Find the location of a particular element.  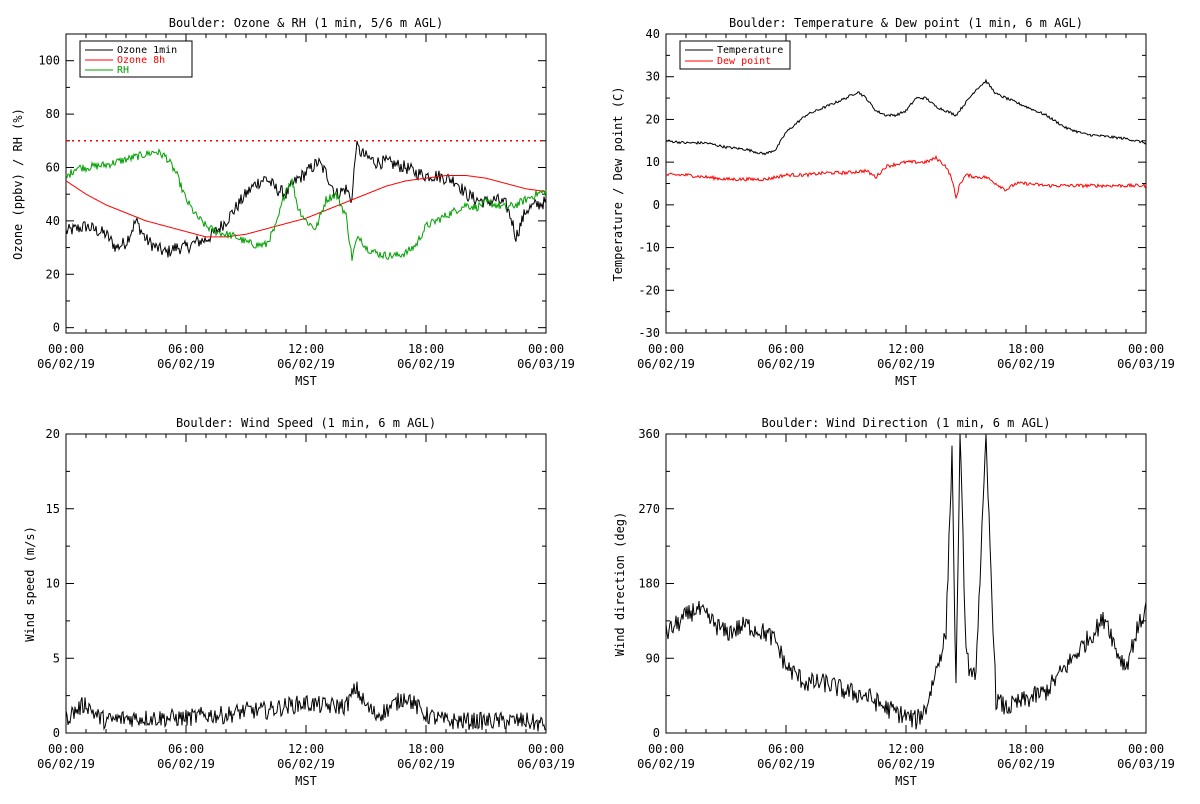

series-line-temperature is located at coordinates (906, 117).